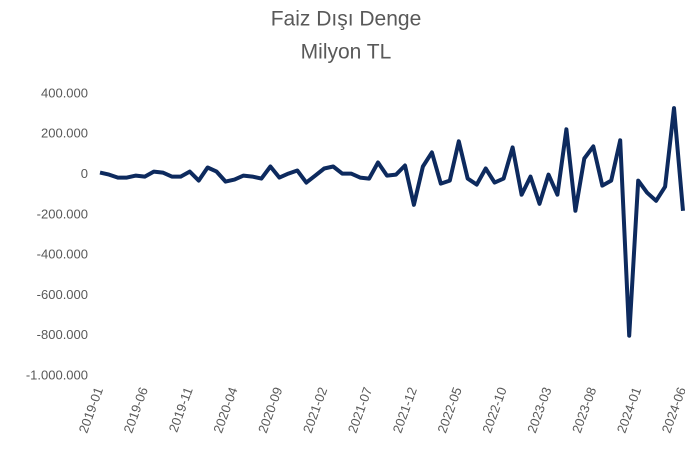  I want to click on x-tick-label: 2023-08, so click(584, 410).